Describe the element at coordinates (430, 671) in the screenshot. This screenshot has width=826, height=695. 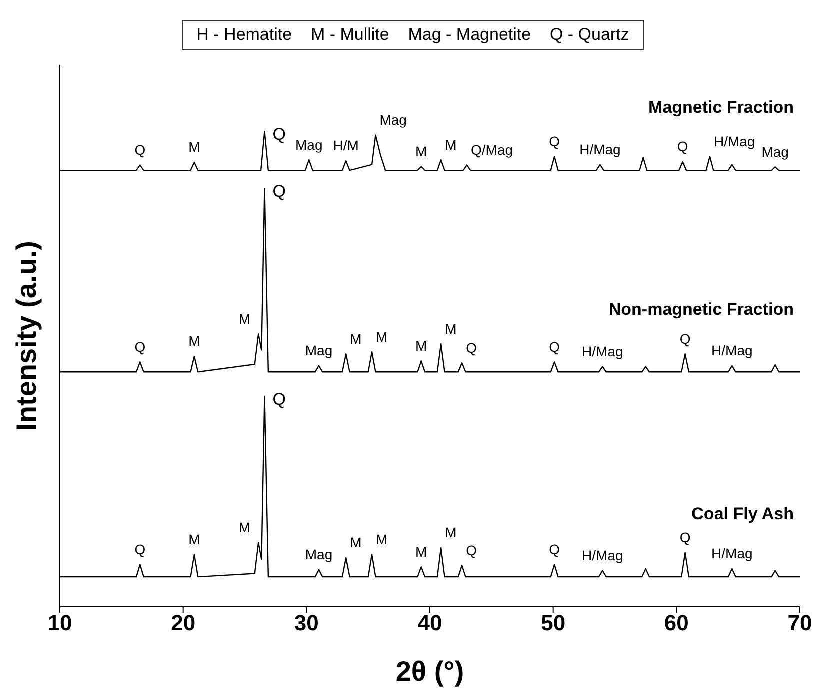
I see `x-axis-title: 2θ (°)` at that location.